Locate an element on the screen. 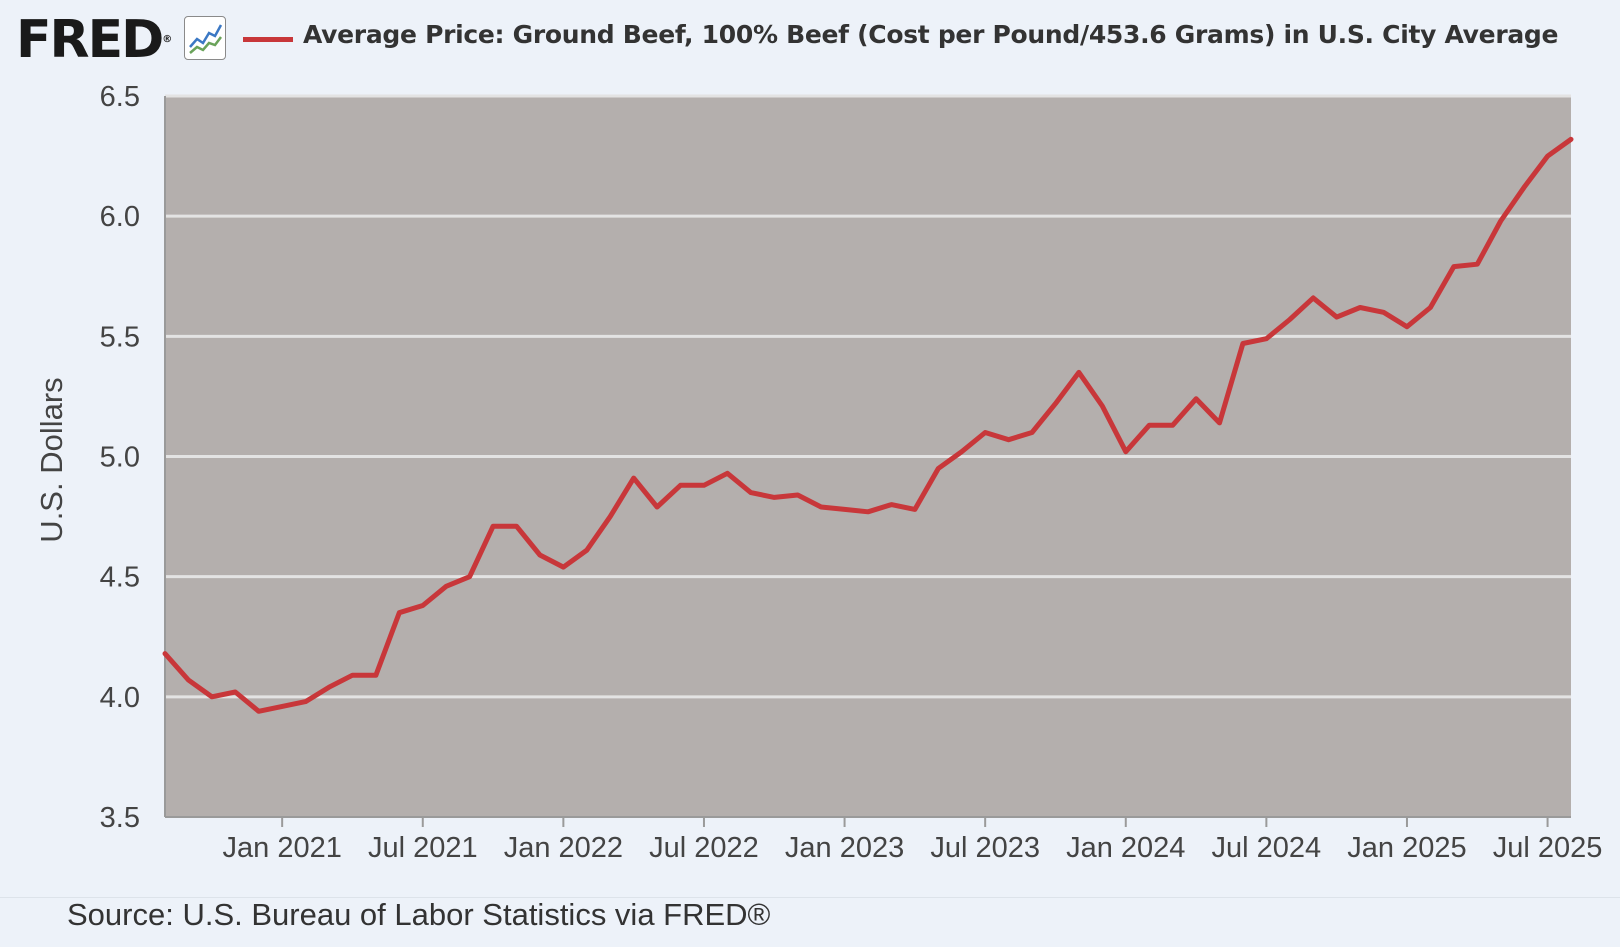 This screenshot has height=947, width=1620. fred-logo: FRED® is located at coordinates (94, 40).